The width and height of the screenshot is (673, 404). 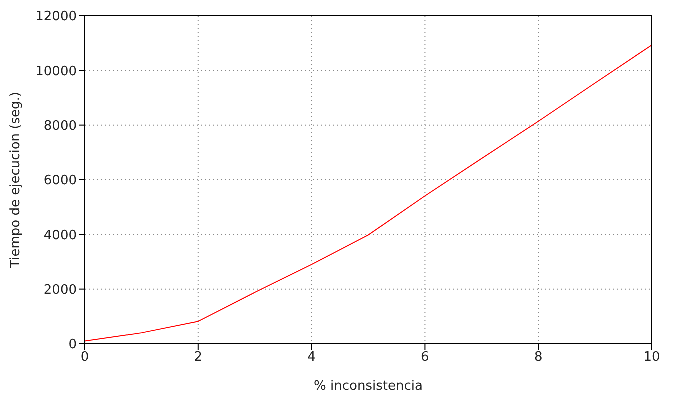 What do you see at coordinates (72, 345) in the screenshot?
I see `y-tick-label: 0` at bounding box center [72, 345].